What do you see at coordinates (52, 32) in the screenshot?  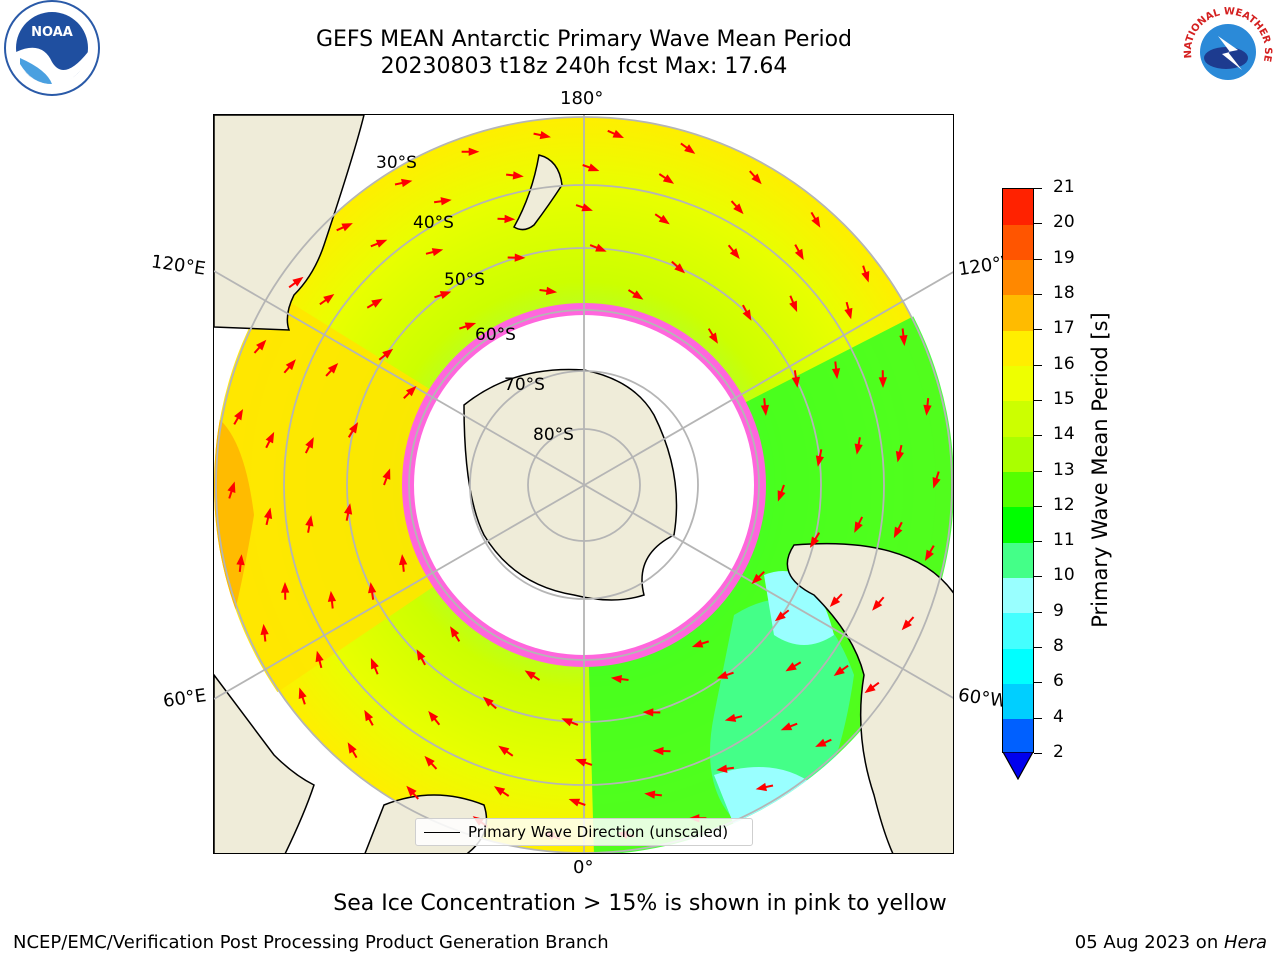 I see `svg-text: NOAA` at bounding box center [52, 32].